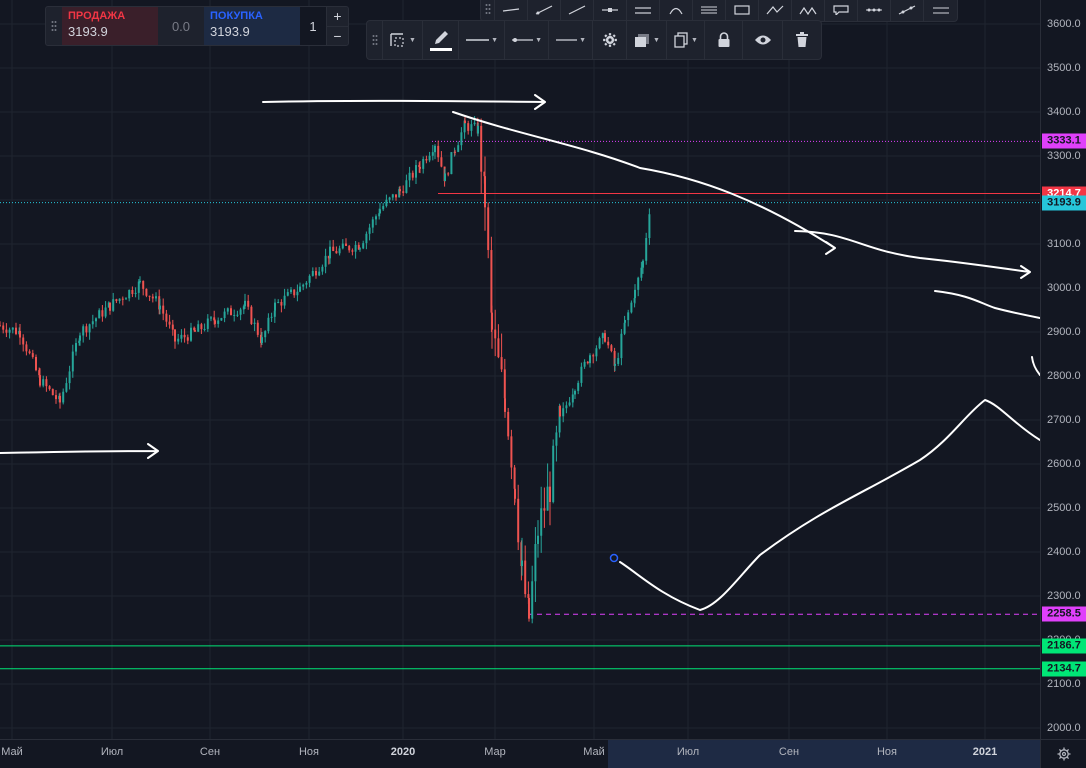  Describe the element at coordinates (610, 10) in the screenshot. I see `horizontal-ray-tool` at that location.